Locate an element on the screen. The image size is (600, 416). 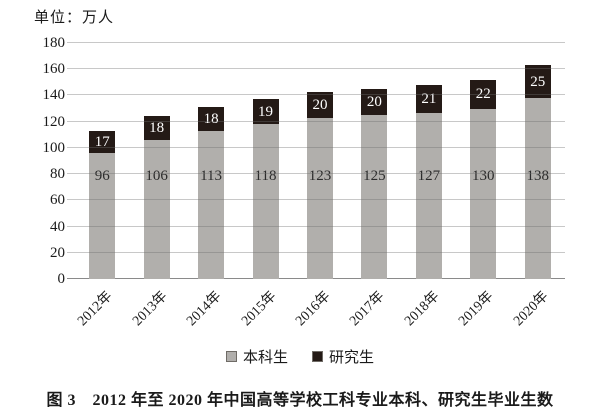
bar-value-label: 118 is located at coordinates (265, 176).